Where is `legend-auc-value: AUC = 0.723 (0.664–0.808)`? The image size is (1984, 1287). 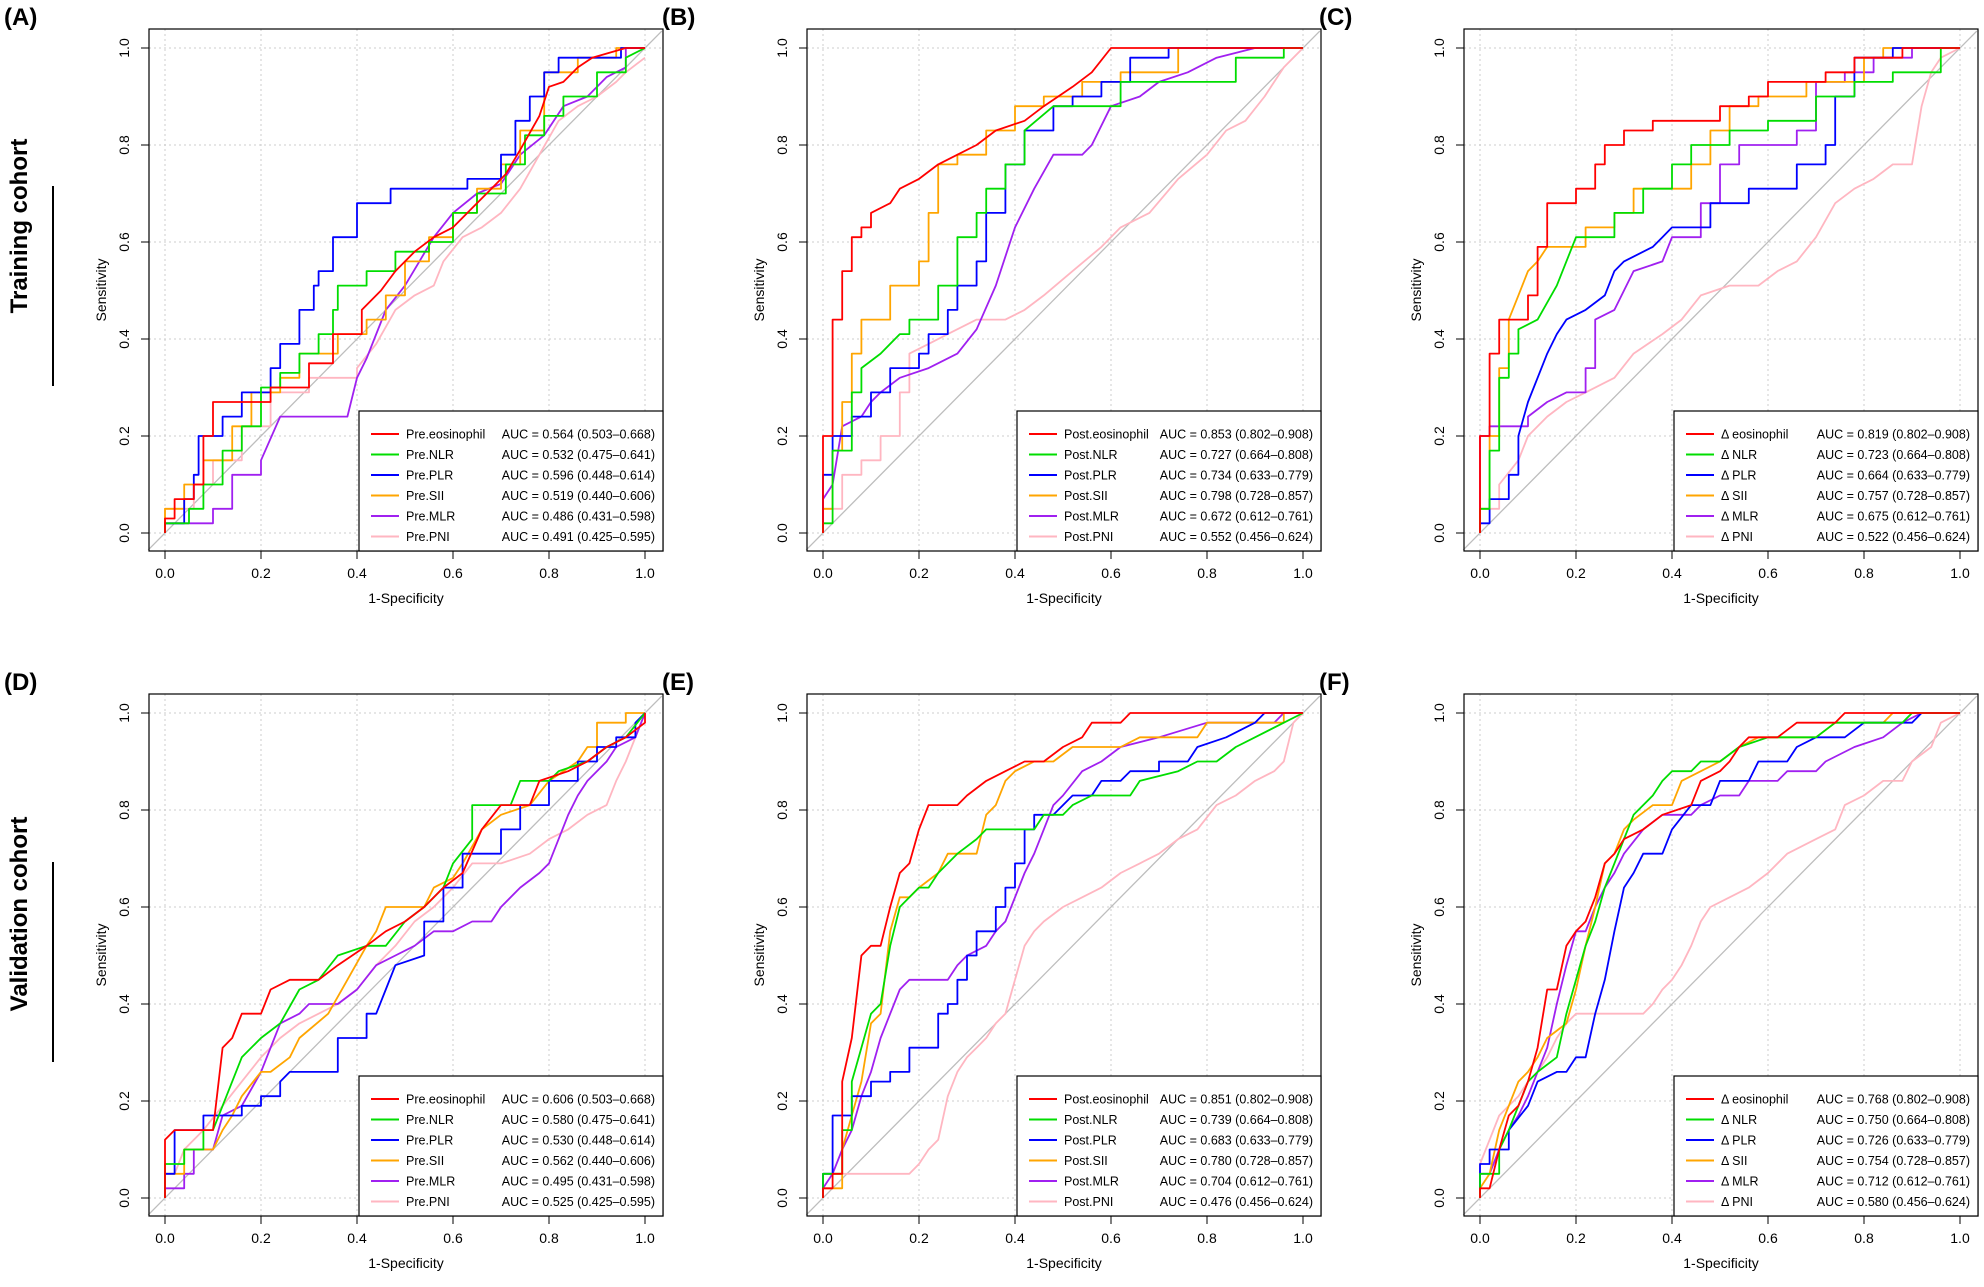 legend-auc-value: AUC = 0.723 (0.664–0.808) is located at coordinates (1893, 455).